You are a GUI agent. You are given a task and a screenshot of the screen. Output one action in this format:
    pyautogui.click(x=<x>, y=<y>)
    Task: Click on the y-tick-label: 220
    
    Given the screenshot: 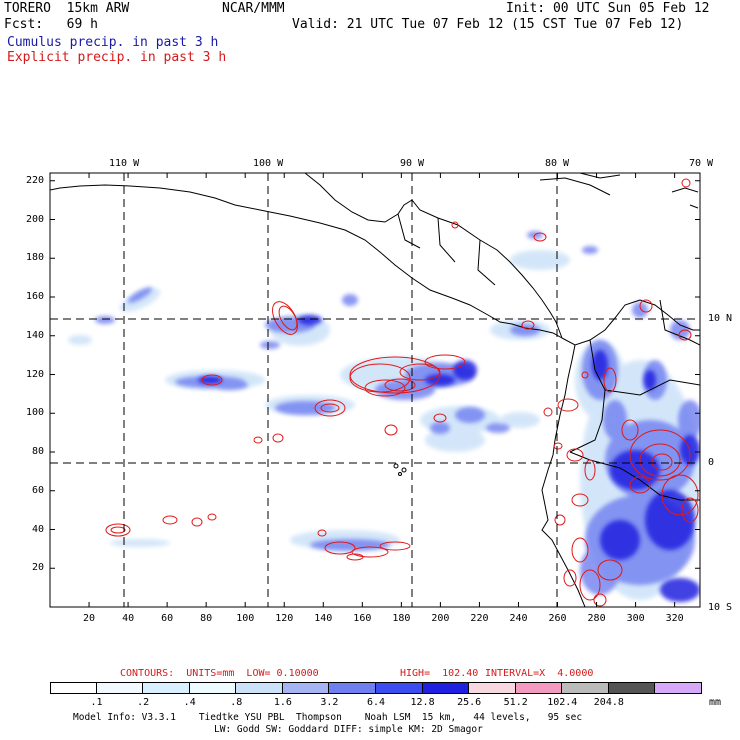 What is the action you would take?
    pyautogui.click(x=35, y=180)
    